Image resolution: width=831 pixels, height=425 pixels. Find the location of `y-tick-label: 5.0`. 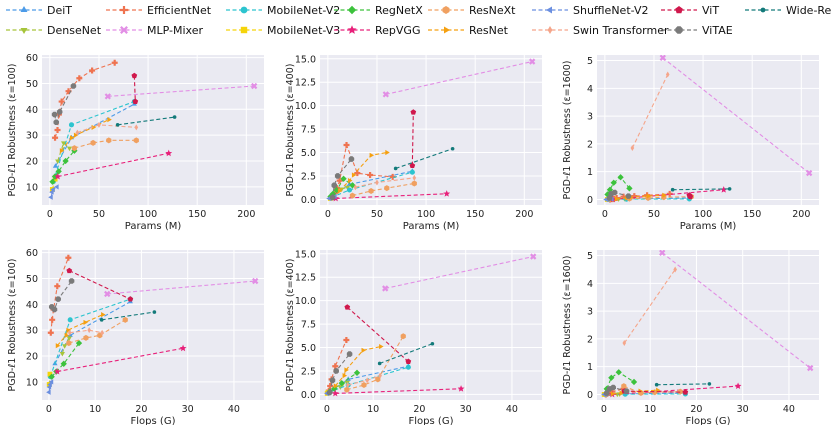

y-tick-label: 5.0 is located at coordinates (308, 153).